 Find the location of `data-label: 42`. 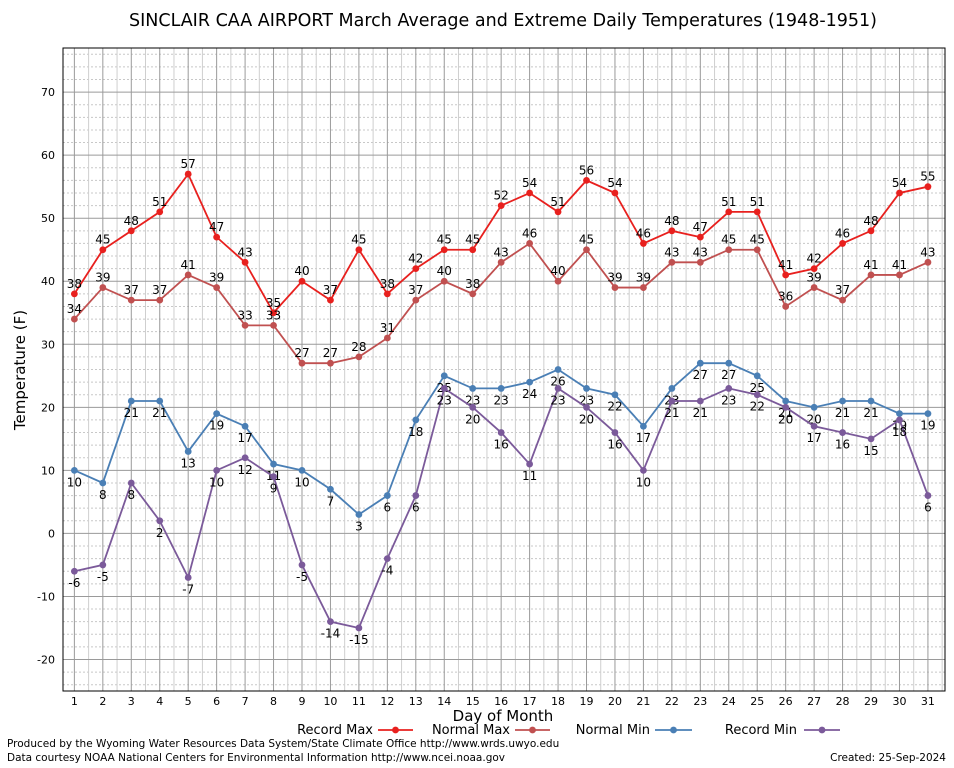

data-label: 42 is located at coordinates (415, 259).